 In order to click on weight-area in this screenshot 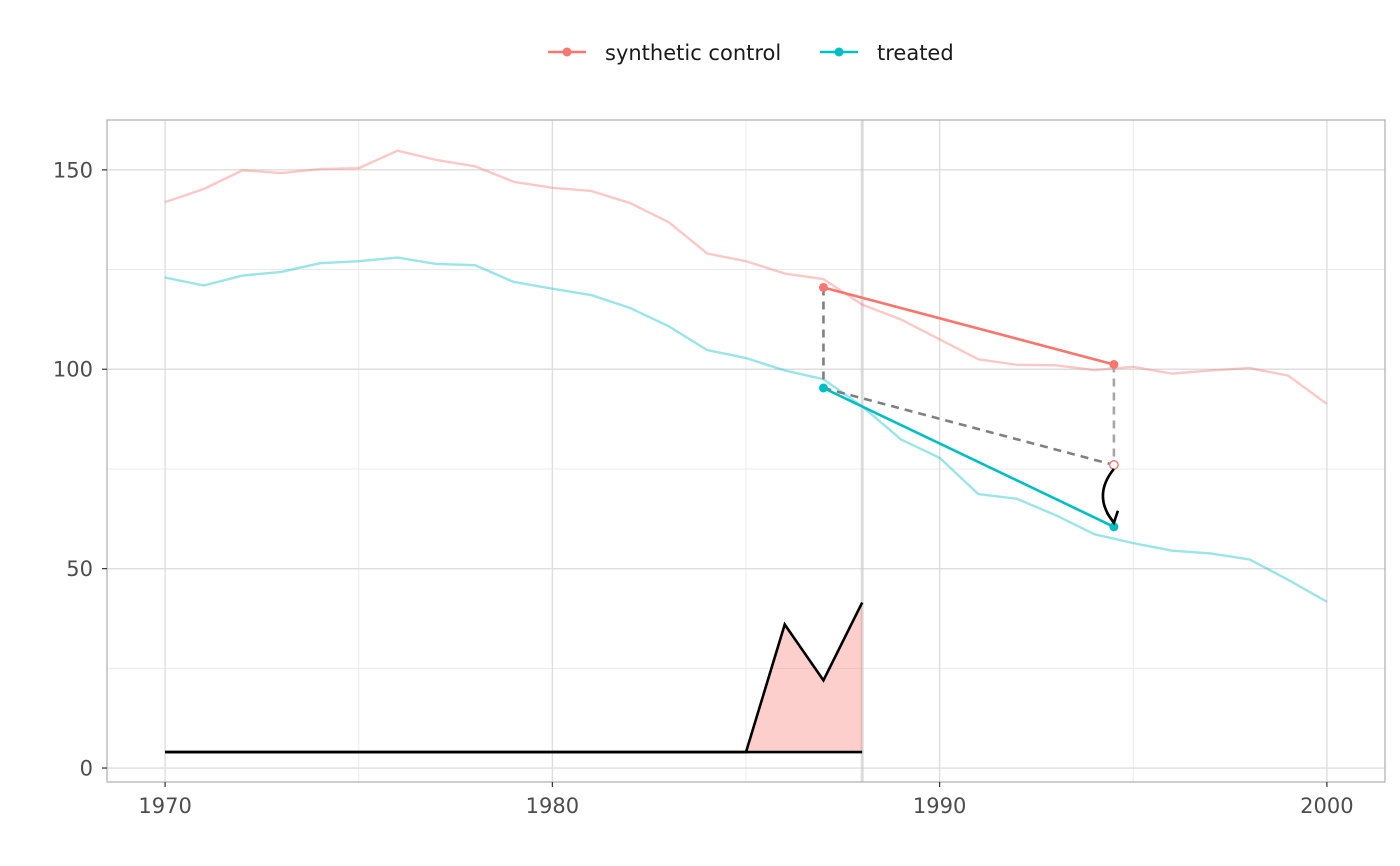, I will do `click(514, 677)`.